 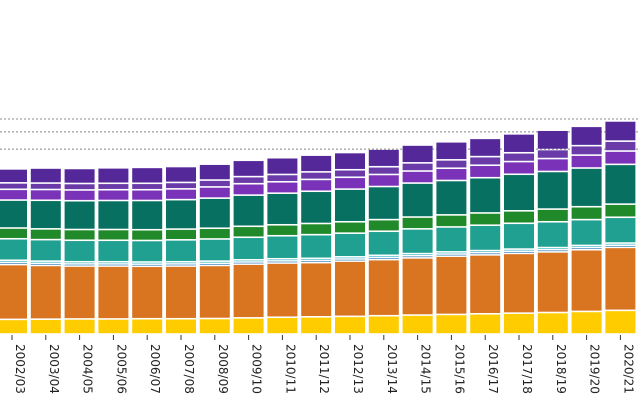 I want to click on bar-2005/06-series-2, so click(x=113, y=292).